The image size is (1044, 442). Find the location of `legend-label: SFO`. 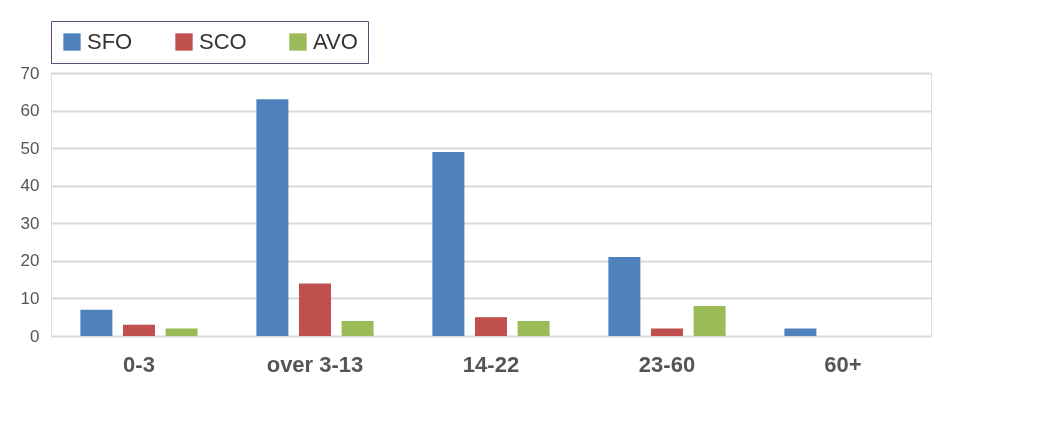

legend-label: SFO is located at coordinates (110, 41).